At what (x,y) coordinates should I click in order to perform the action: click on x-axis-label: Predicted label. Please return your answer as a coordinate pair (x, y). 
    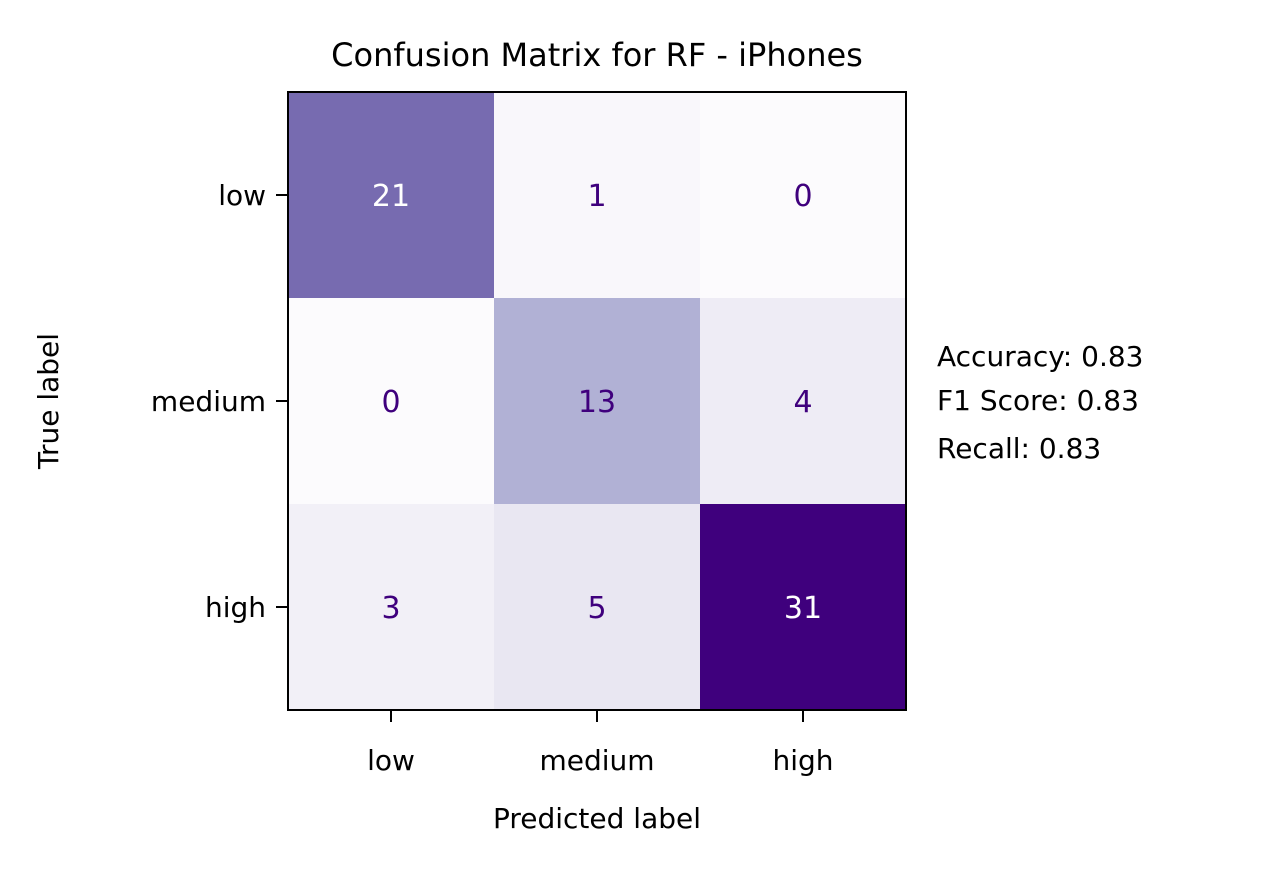
    Looking at the image, I should click on (597, 818).